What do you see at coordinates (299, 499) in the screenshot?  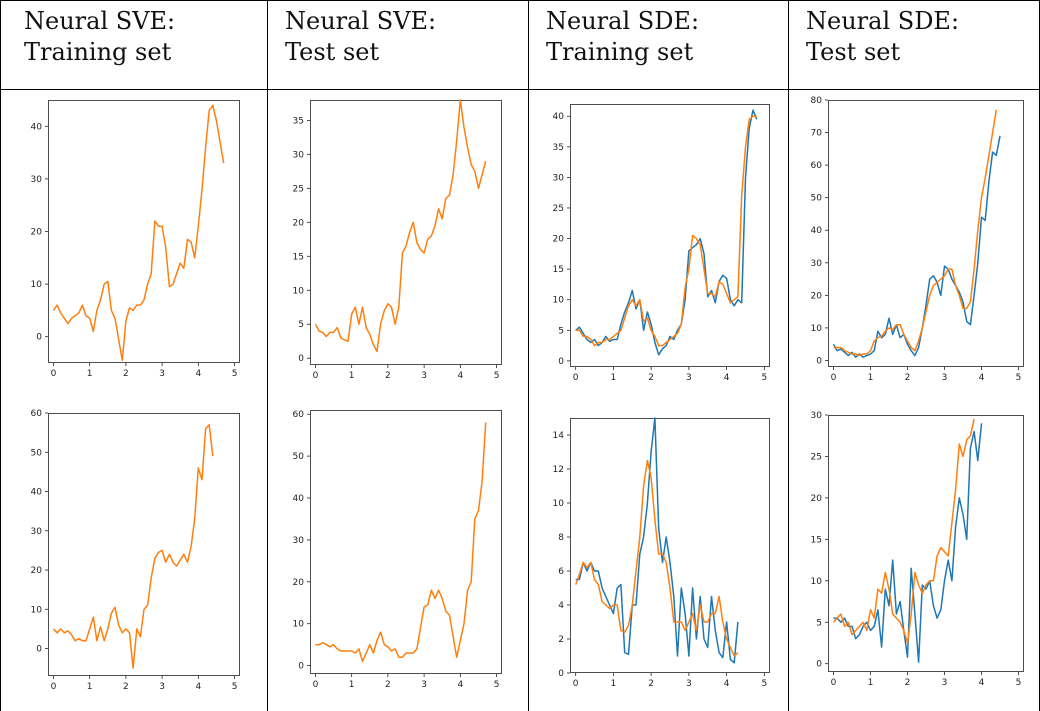 I see `y-tick-label: 40` at bounding box center [299, 499].